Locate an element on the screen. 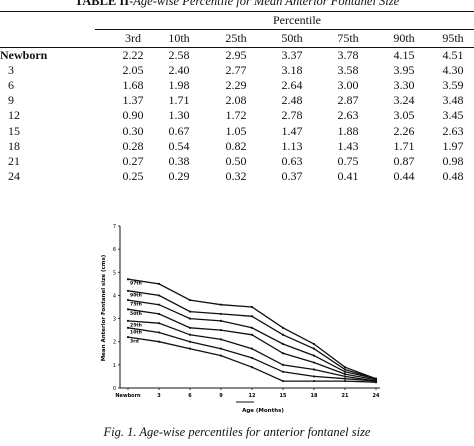 This screenshot has width=474, height=446. y-tick-label: 0 is located at coordinates (114, 389).